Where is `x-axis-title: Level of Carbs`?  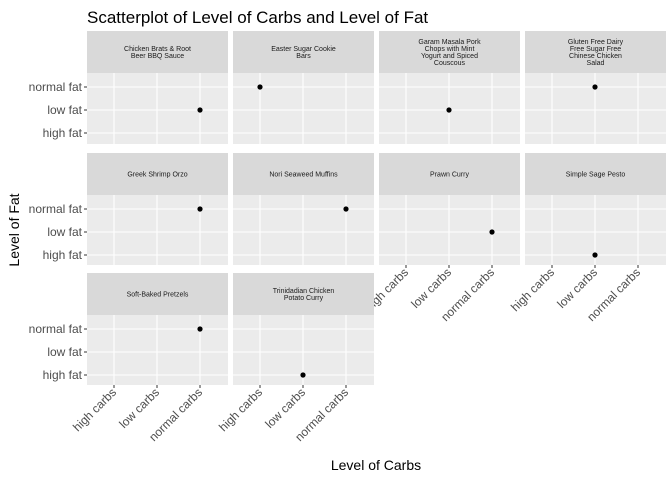 x-axis-title: Level of Carbs is located at coordinates (376, 465).